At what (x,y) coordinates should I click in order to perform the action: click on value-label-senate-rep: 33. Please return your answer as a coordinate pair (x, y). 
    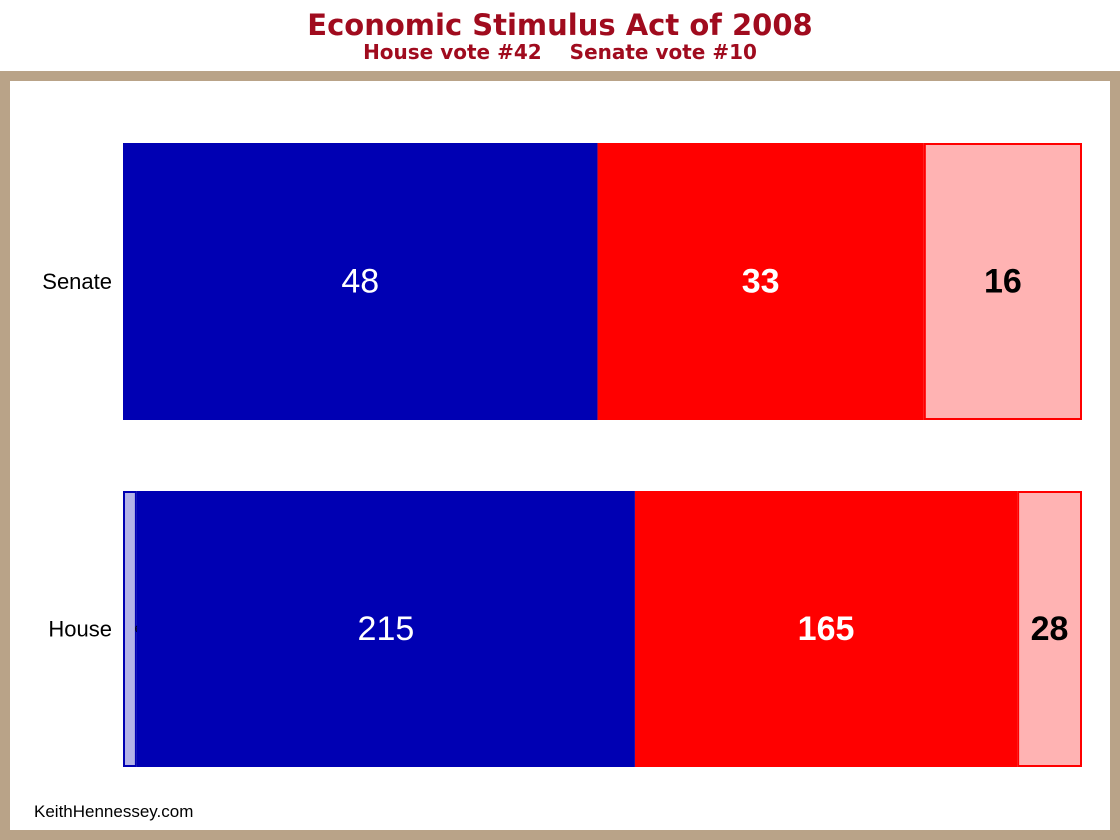
    Looking at the image, I should click on (761, 282).